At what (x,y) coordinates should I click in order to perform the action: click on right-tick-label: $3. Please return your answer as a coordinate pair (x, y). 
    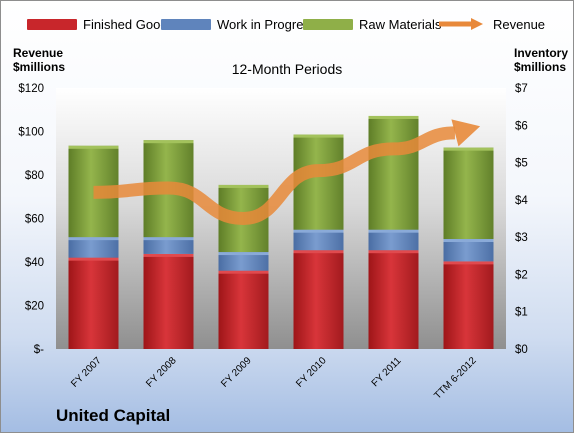
    Looking at the image, I should click on (521, 238).